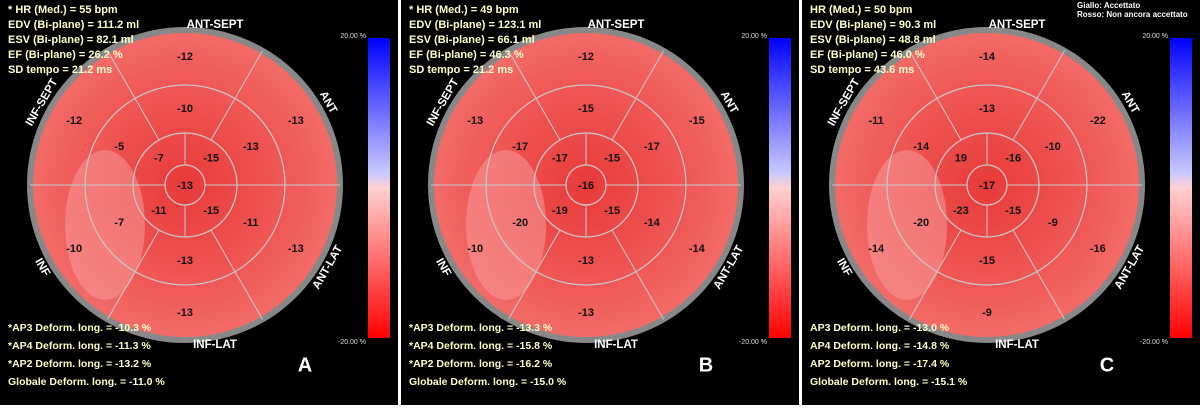  What do you see at coordinates (907, 225) in the screenshot?
I see `highlight` at bounding box center [907, 225].